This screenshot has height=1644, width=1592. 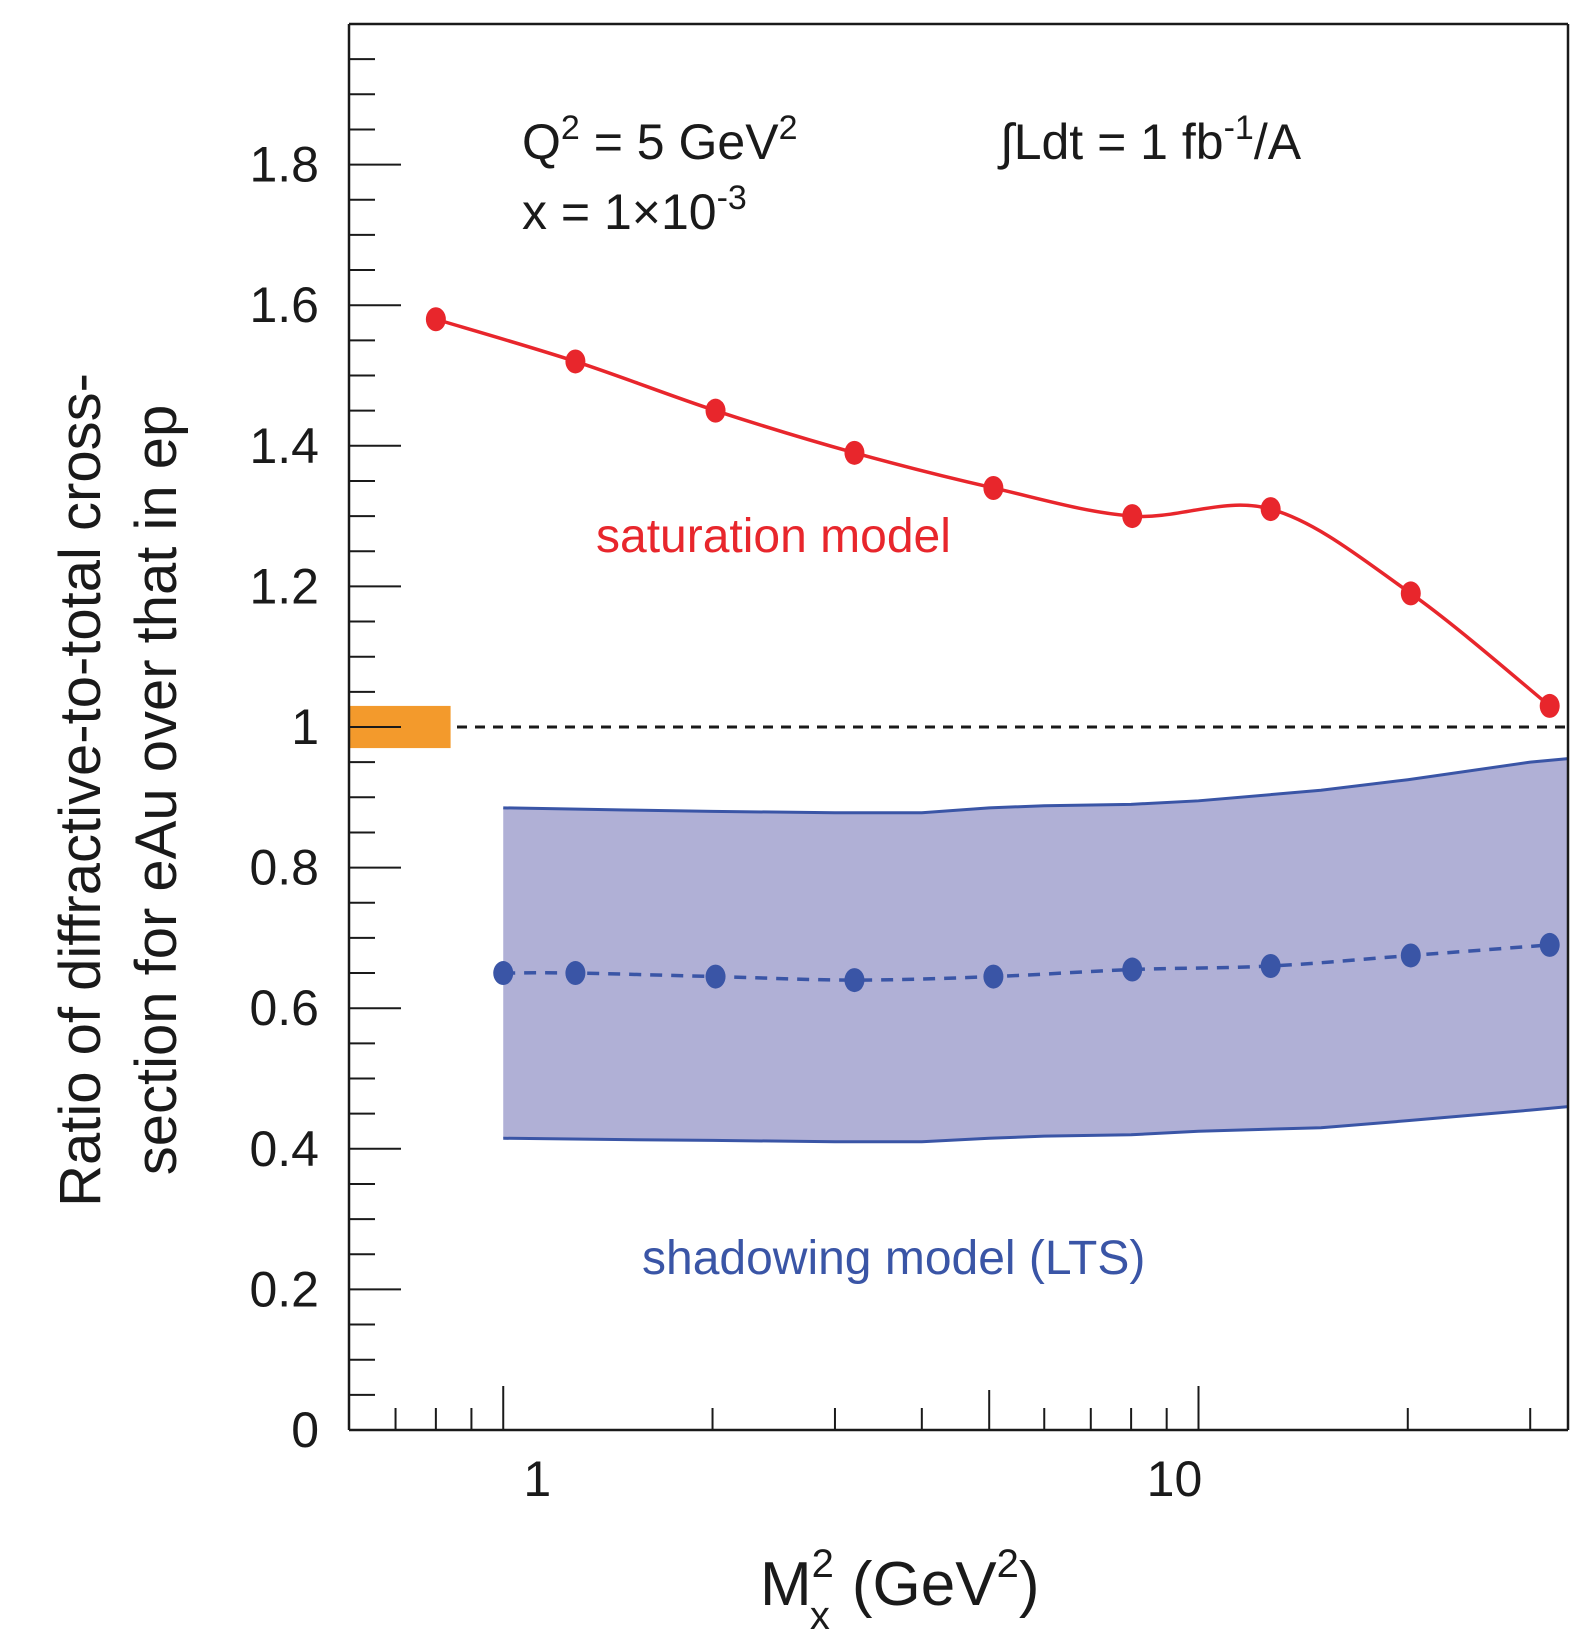 I want to click on y-tick-label: 0.4, so click(x=284, y=1149).